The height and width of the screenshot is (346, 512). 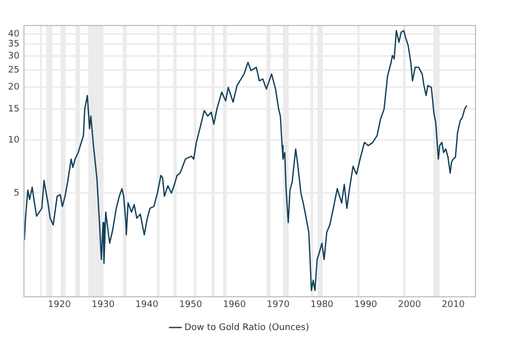 What do you see at coordinates (14, 140) in the screenshot?
I see `y-tick-label: 10` at bounding box center [14, 140].